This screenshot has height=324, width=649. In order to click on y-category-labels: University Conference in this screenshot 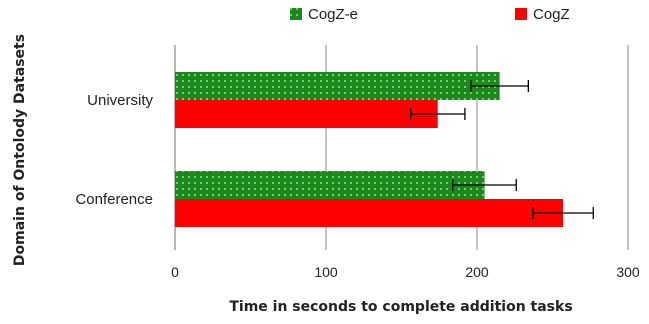, I will do `click(114, 150)`.